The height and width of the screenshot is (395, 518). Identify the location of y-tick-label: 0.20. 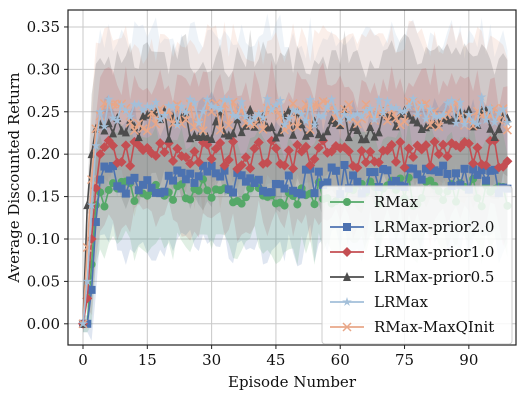
(43, 154).